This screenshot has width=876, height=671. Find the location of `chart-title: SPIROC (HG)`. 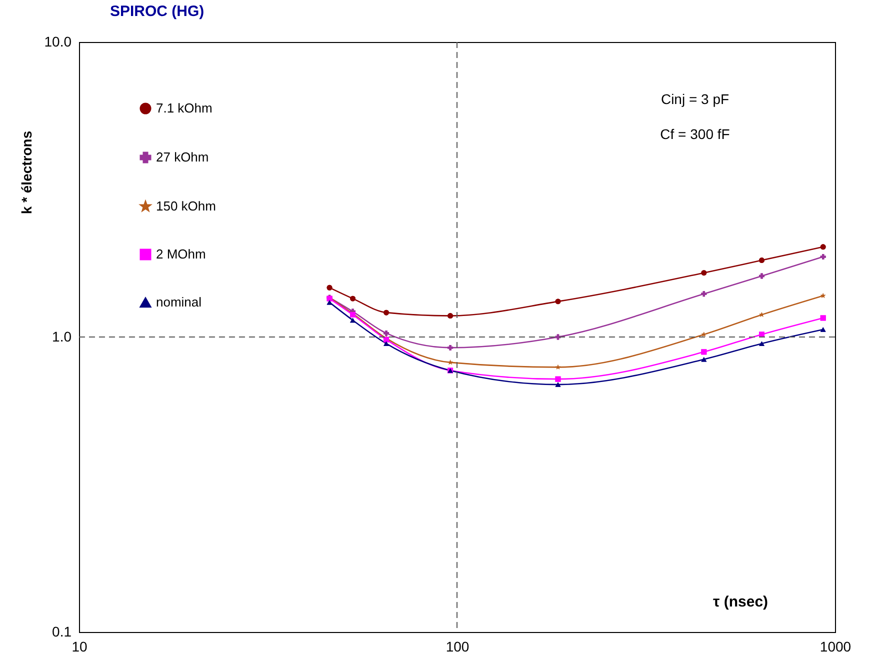

chart-title: SPIROC (HG) is located at coordinates (157, 11).